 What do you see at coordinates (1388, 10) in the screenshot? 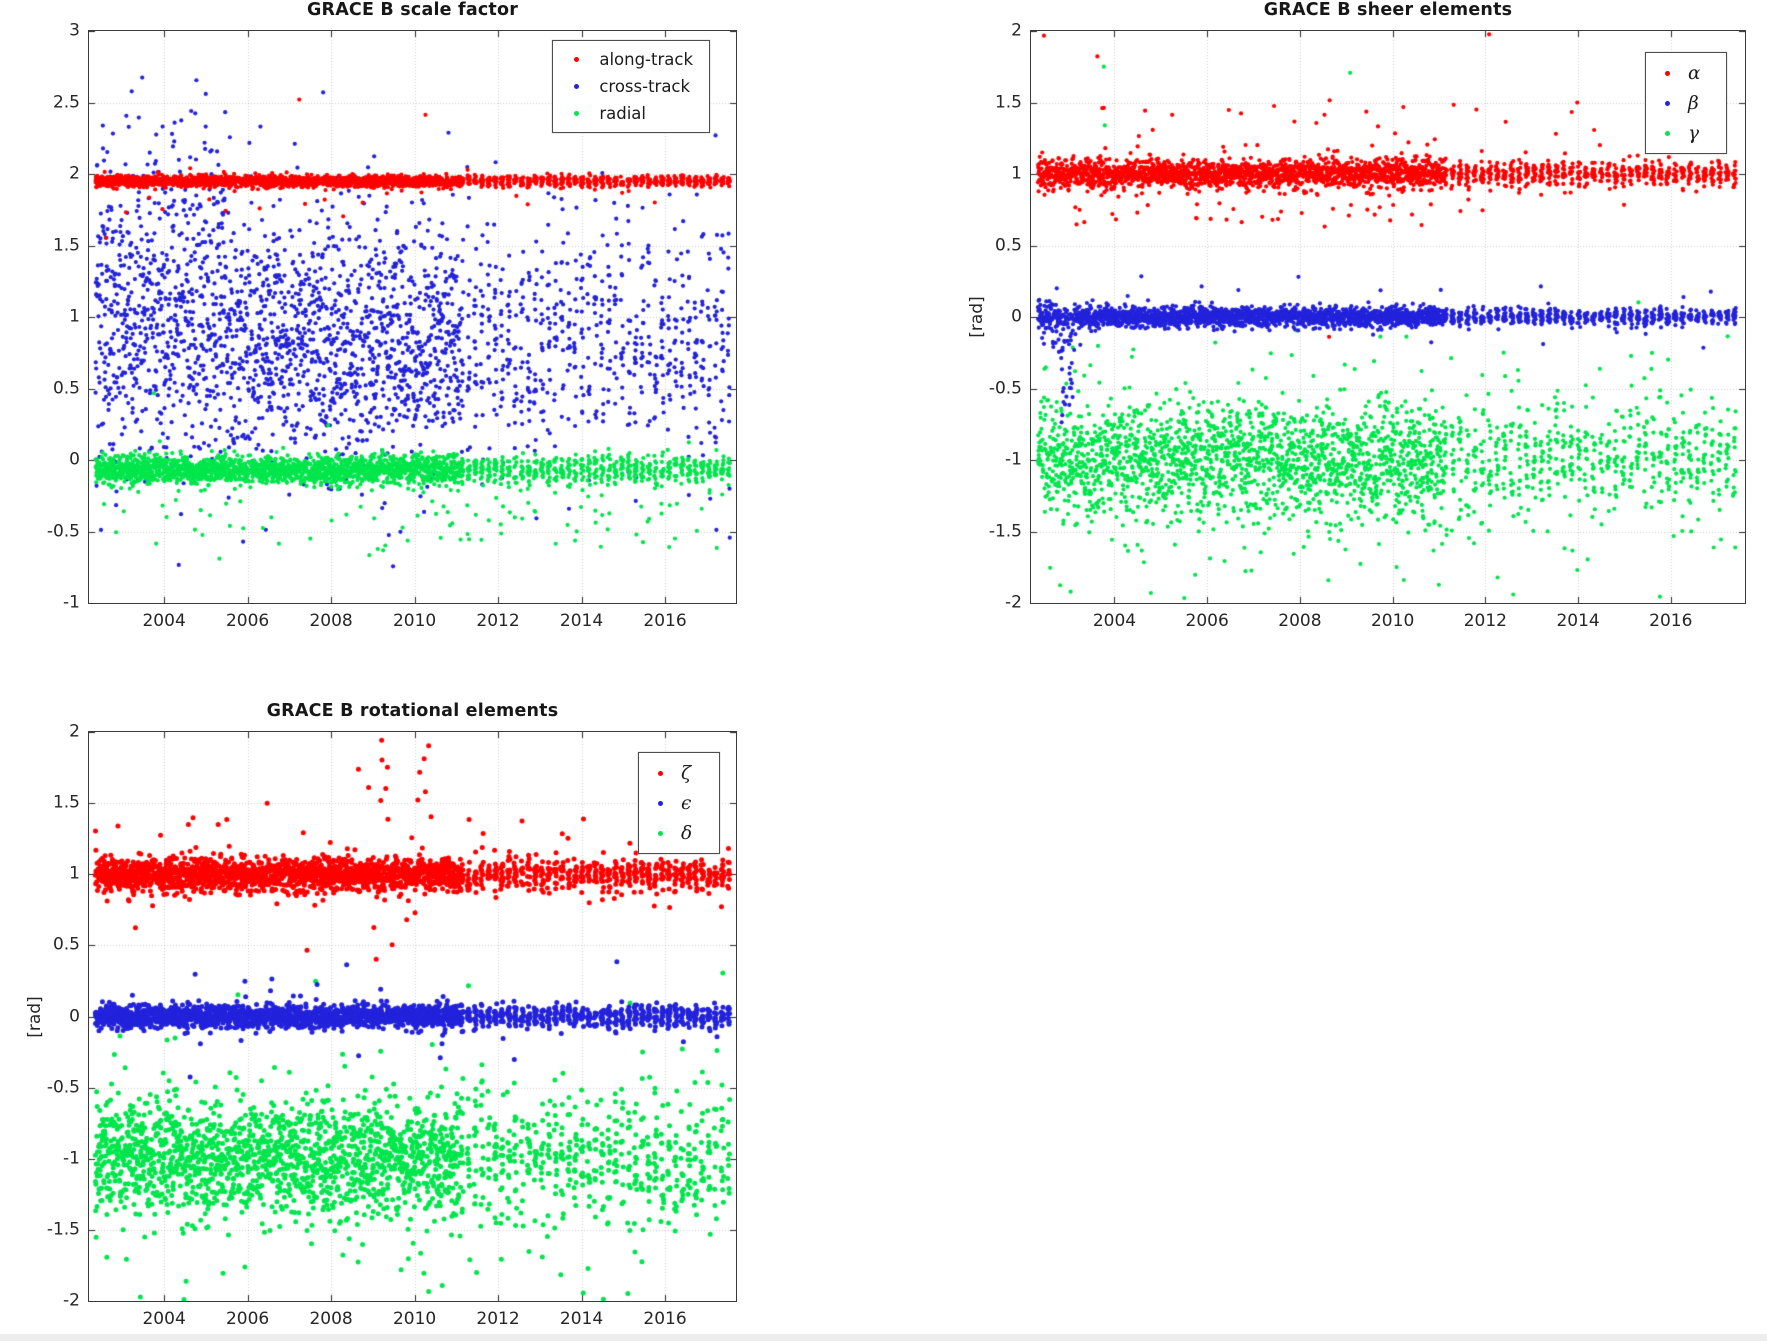
I see `plot-title-sheer-elements: GRACE B sheer elements` at bounding box center [1388, 10].